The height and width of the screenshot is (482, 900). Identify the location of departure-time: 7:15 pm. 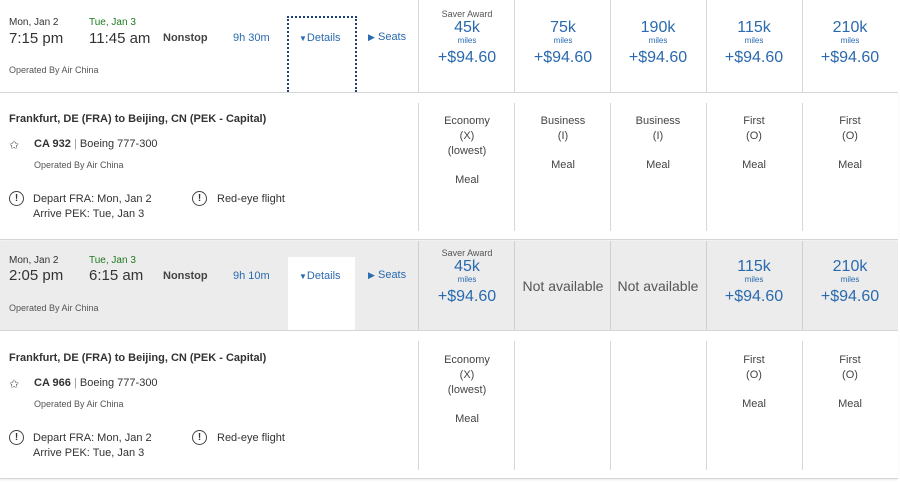
(36, 38).